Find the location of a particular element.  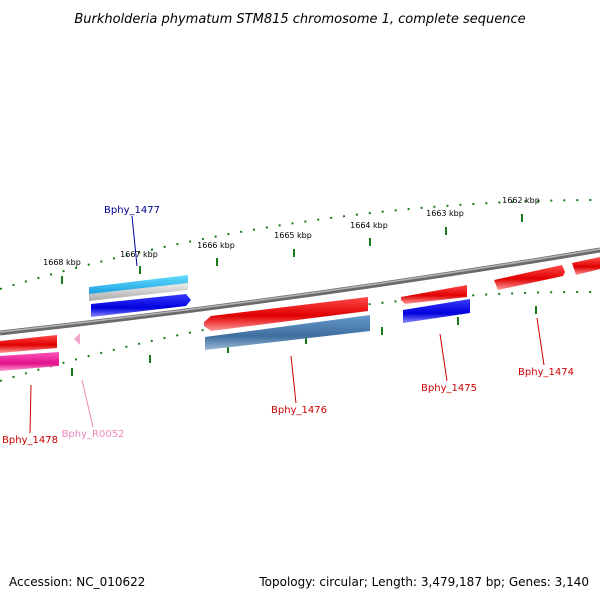

label-bphy-r0052: Bphy_R0052 is located at coordinates (93, 434).